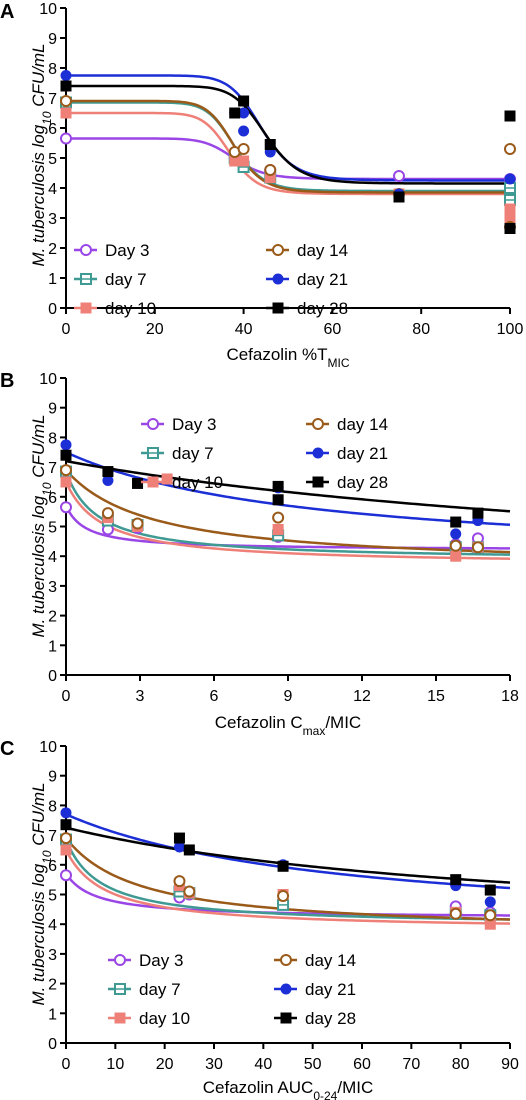  What do you see at coordinates (86, 279) in the screenshot?
I see `legend-marker-day7` at bounding box center [86, 279].